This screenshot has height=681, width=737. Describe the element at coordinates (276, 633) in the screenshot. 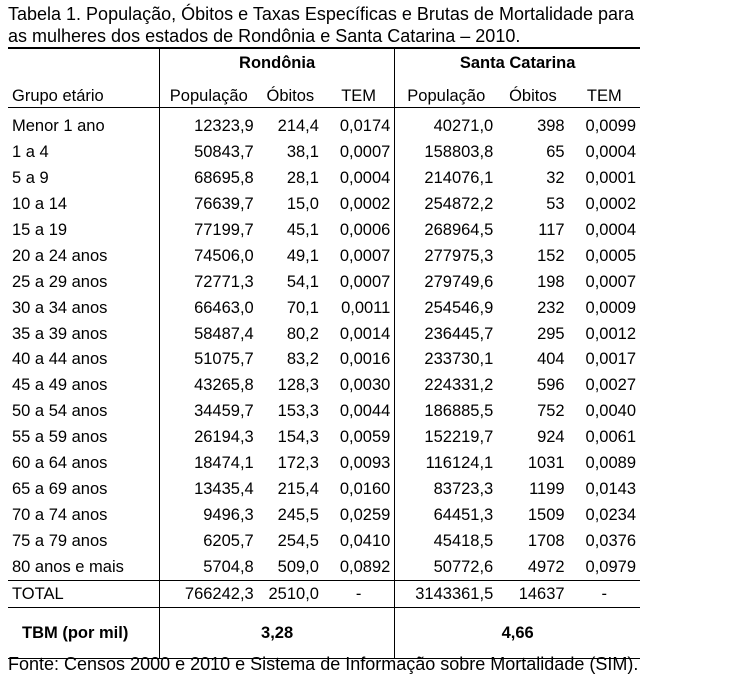

I see `tbm-rondonia: 3,28` at that location.